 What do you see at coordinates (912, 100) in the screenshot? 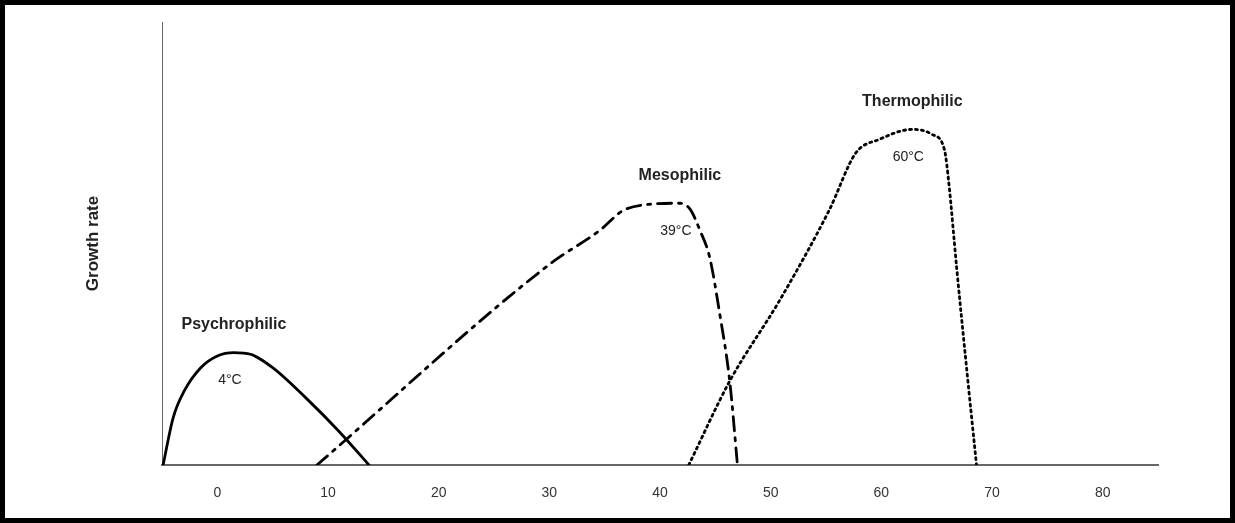
I see `series-label: Thermophilic` at bounding box center [912, 100].